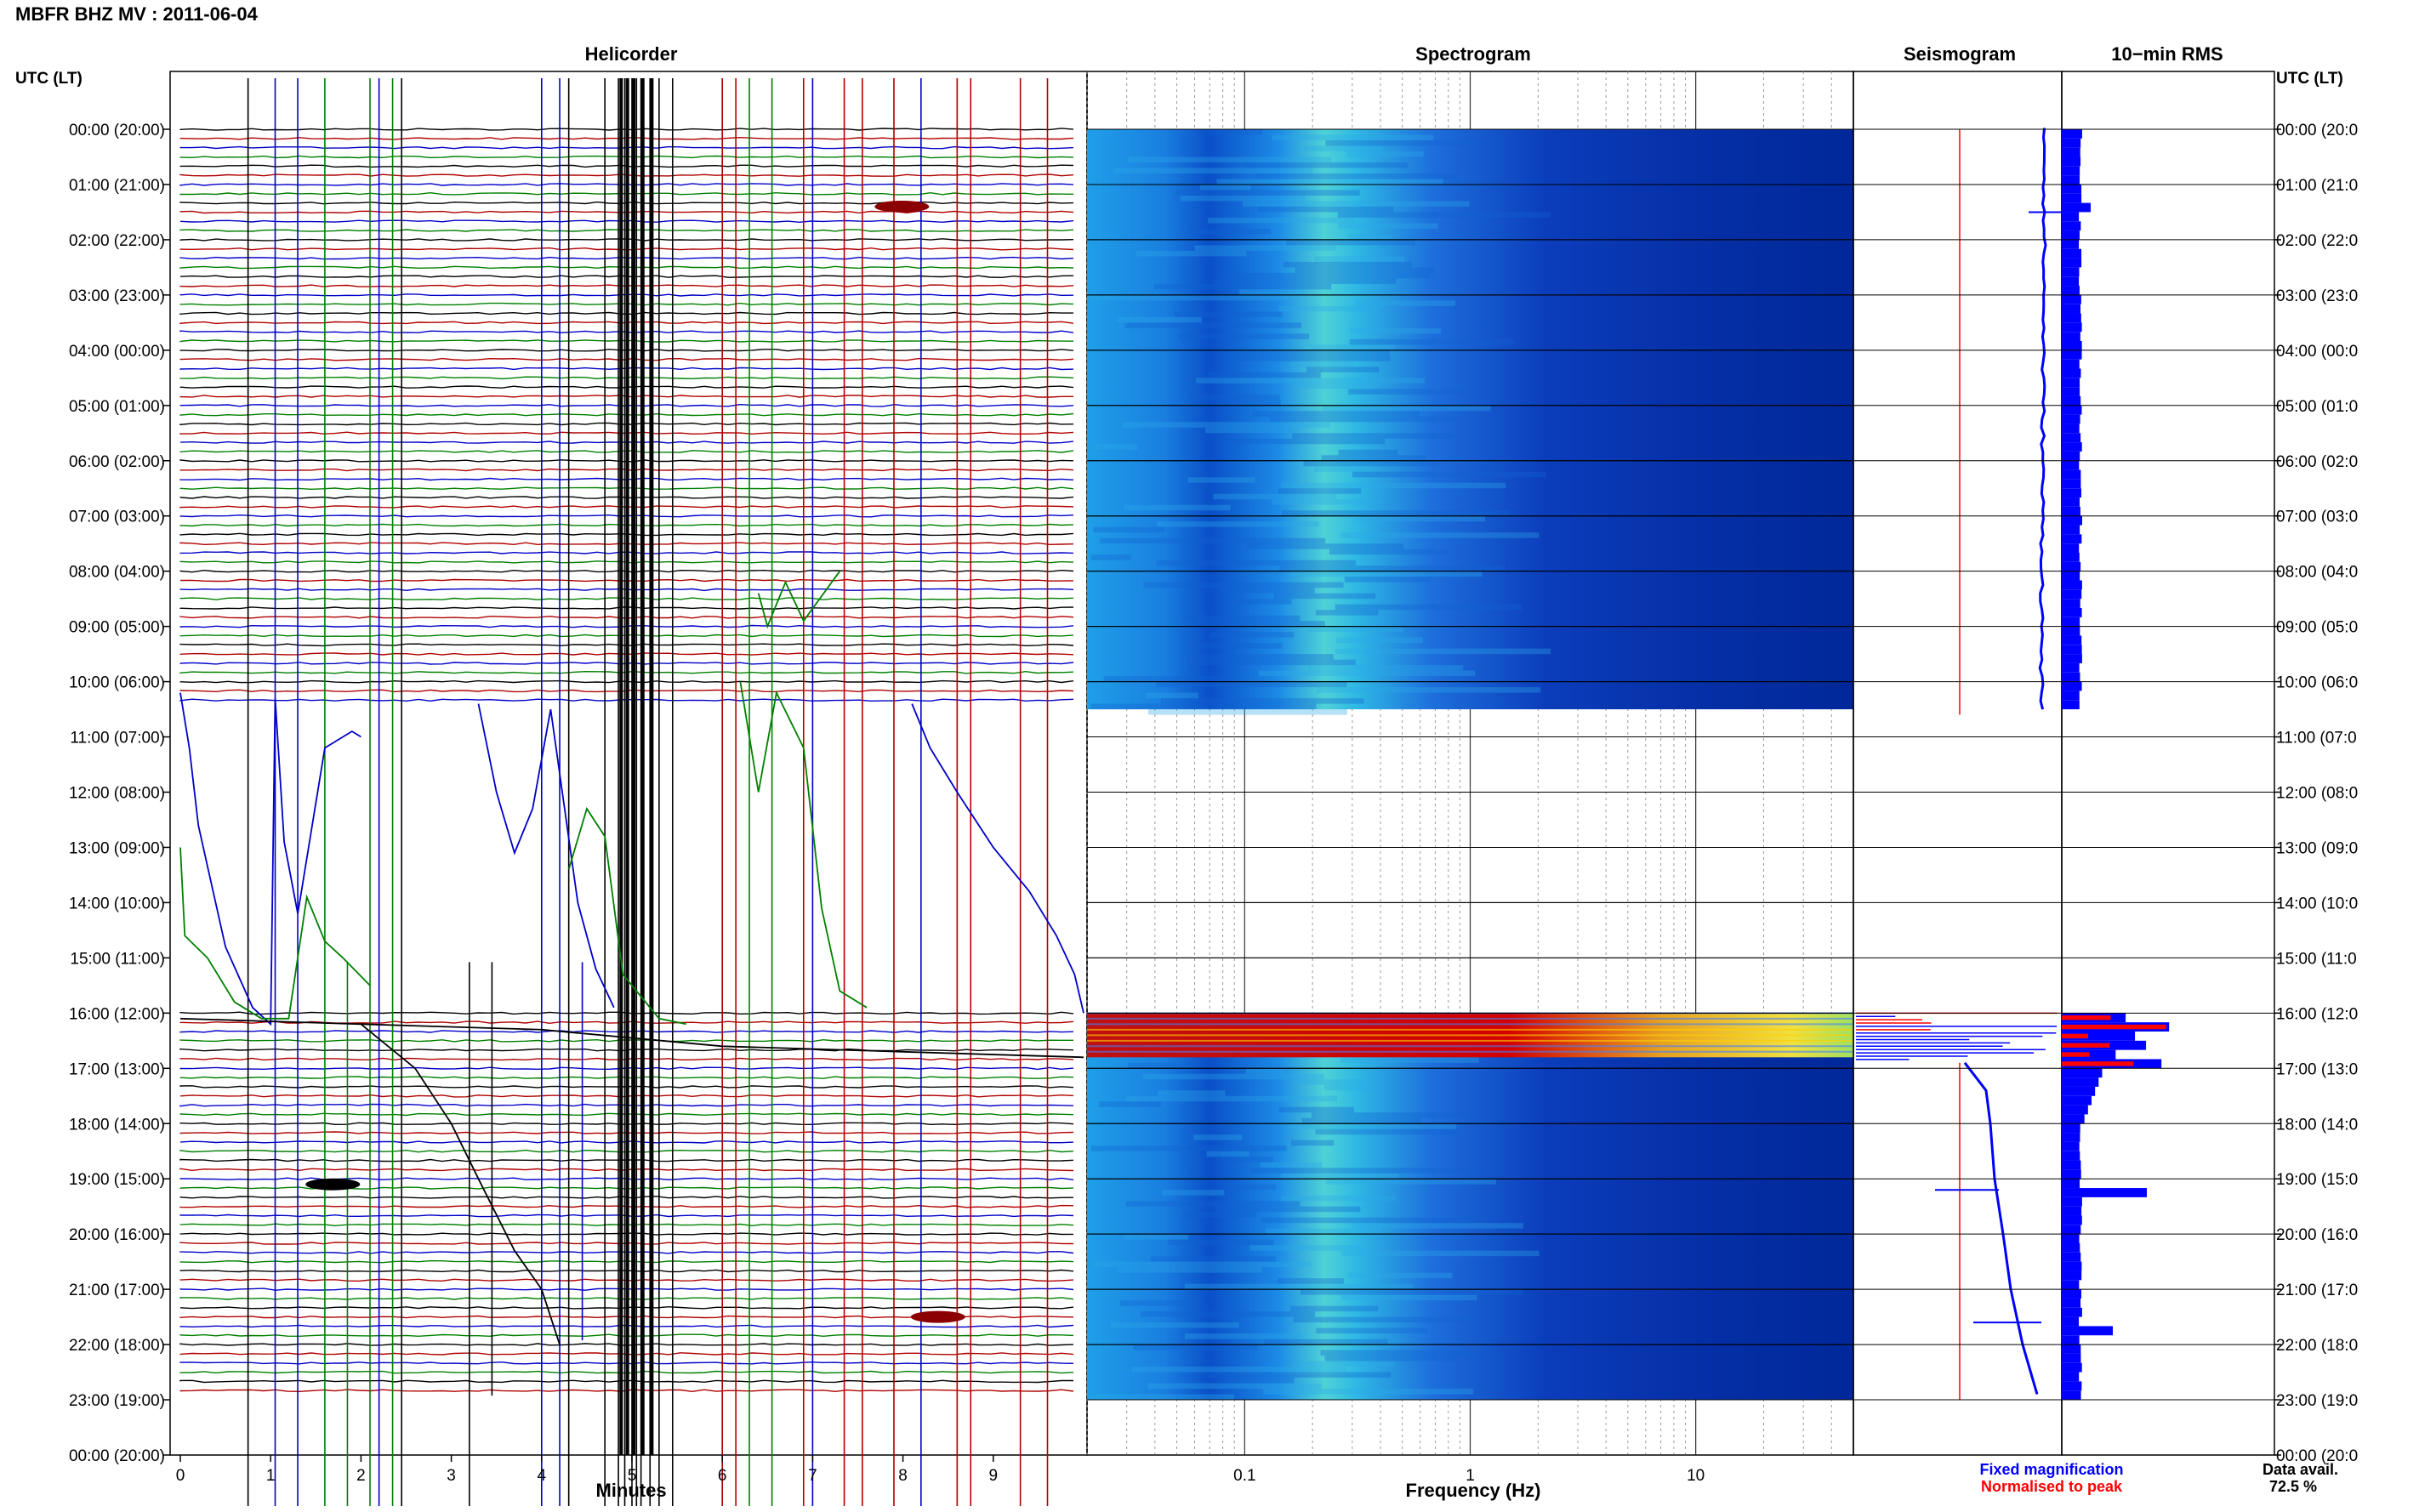 The height and width of the screenshot is (1512, 2419). What do you see at coordinates (117, 296) in the screenshot?
I see `hour-label-left: 03:00 (23:00)` at bounding box center [117, 296].